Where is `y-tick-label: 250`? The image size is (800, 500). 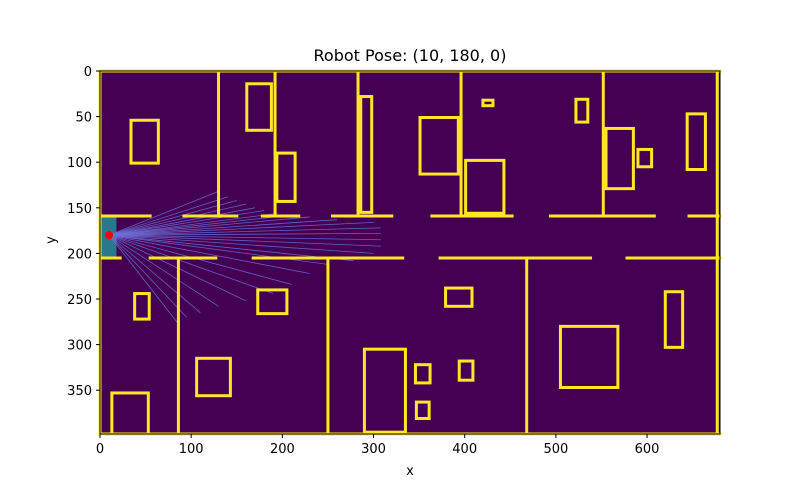
y-tick-label: 250 is located at coordinates (79, 300).